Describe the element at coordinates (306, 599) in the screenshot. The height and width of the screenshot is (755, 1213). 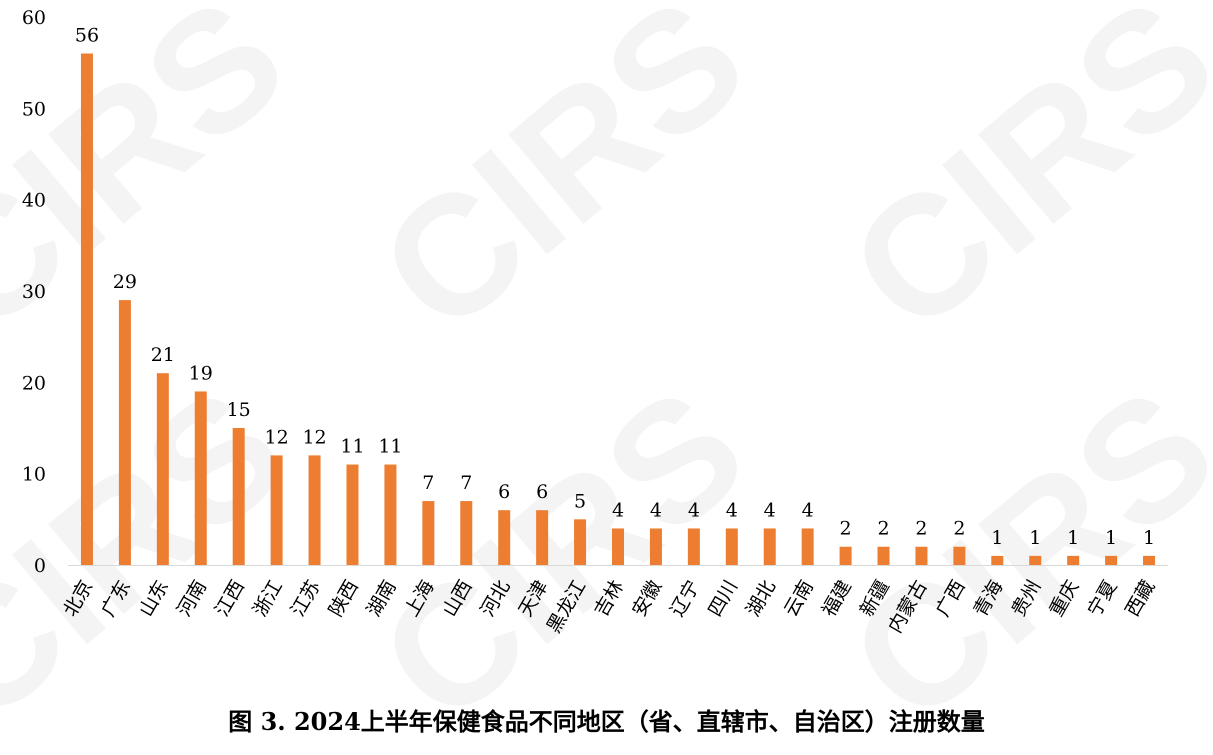
I see `x-tick-label: 江苏` at that location.